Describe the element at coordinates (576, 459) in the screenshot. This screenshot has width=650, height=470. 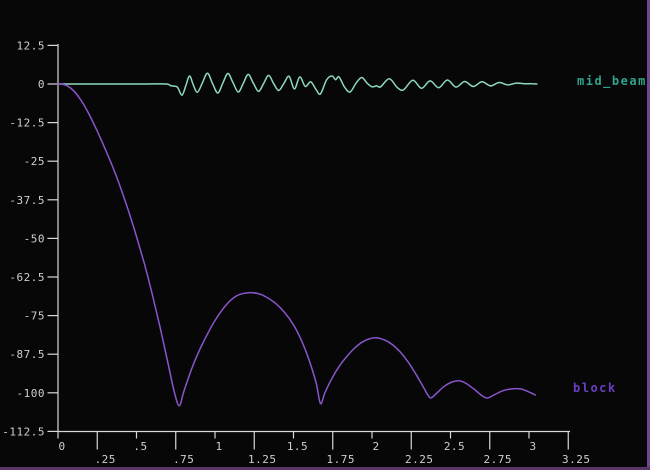
I see `x-tick-label-row2: 3.25` at that location.